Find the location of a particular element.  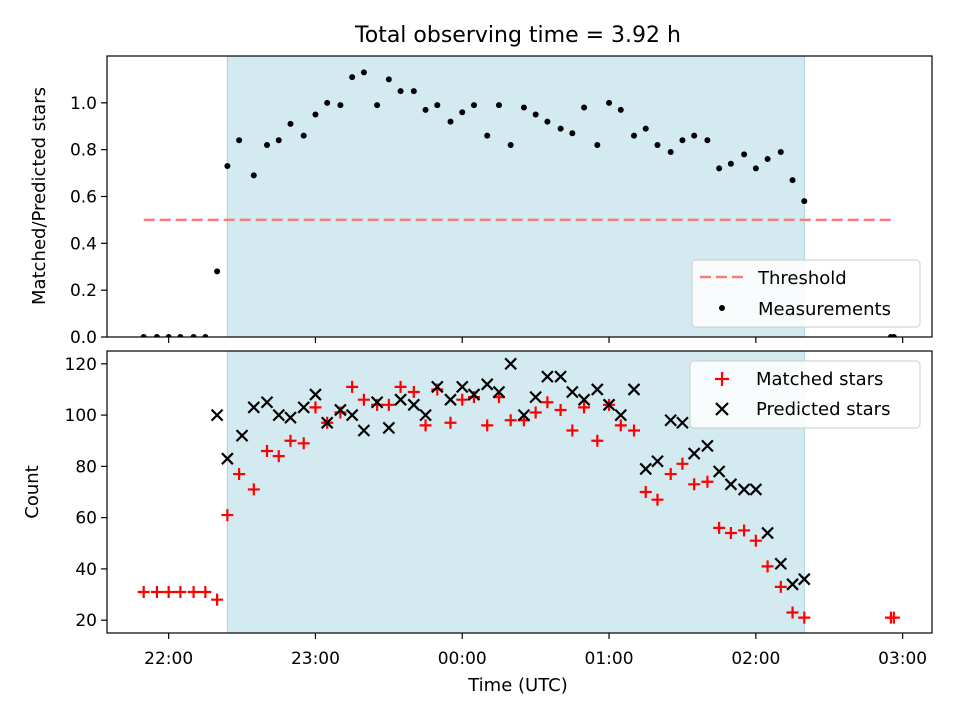

y-tick-label: 0.6 is located at coordinates (83, 198).